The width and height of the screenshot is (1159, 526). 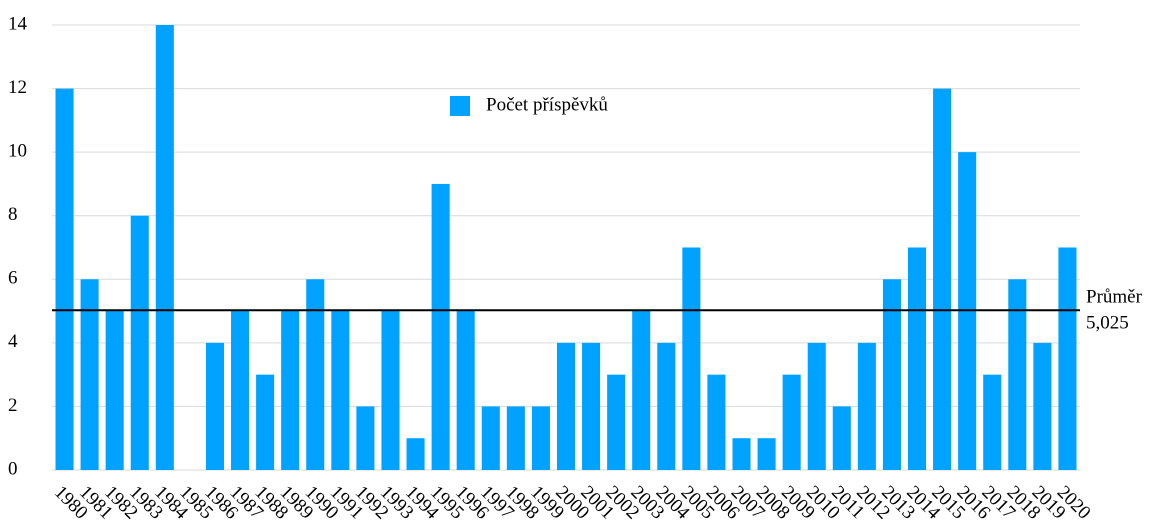 What do you see at coordinates (1107, 323) in the screenshot?
I see `average-value-label: 5,025` at bounding box center [1107, 323].